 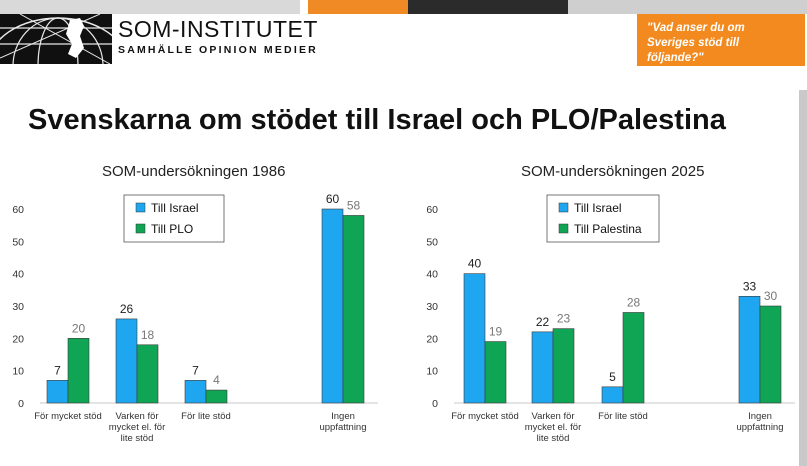 I want to click on top-strip-dark, so click(x=488, y=7).